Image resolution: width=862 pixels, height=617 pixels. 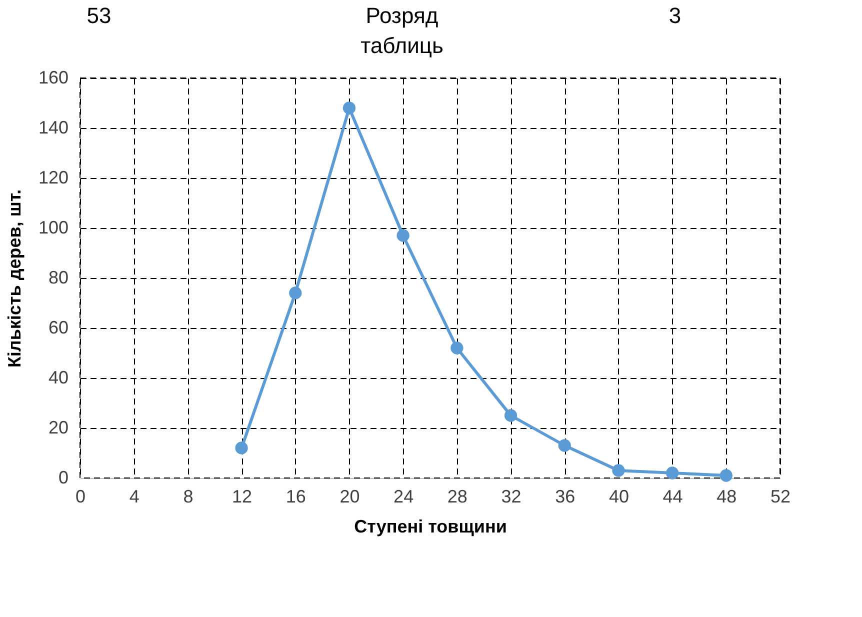 What do you see at coordinates (726, 496) in the screenshot?
I see `x-tick-label: 48` at bounding box center [726, 496].